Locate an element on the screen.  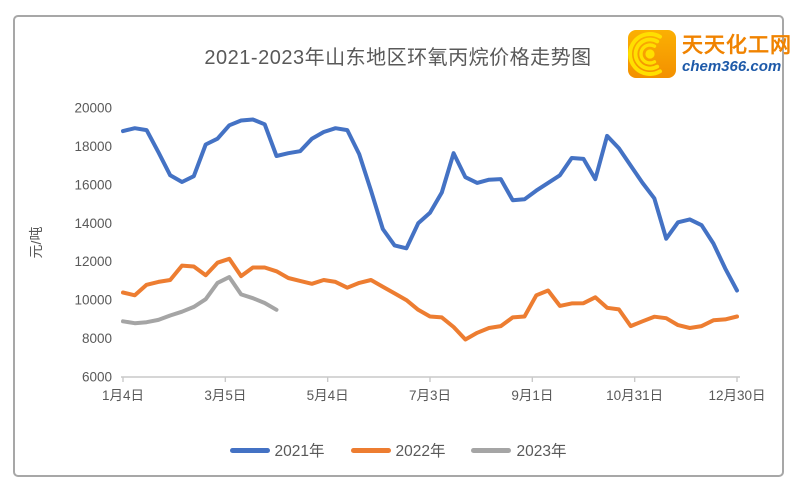
series-line-2022年 is located at coordinates (430, 299).